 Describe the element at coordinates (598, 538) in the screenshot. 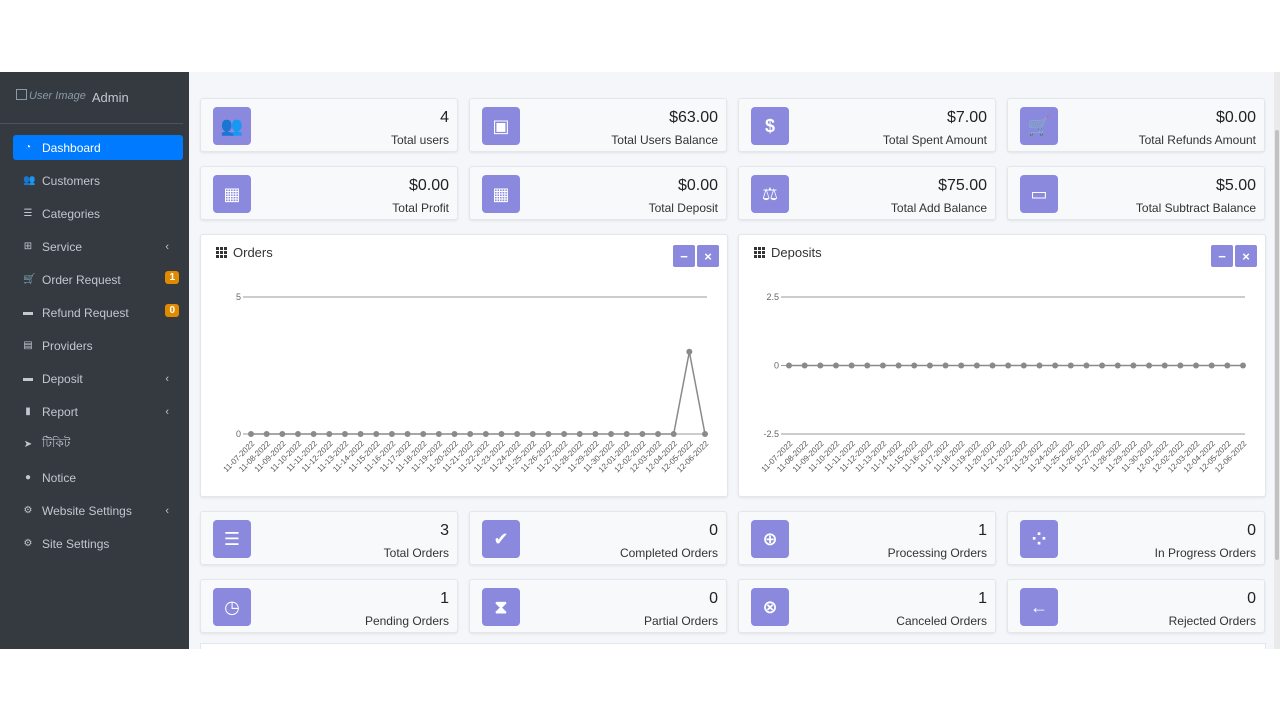

I see `stat-card: ✔ 0 Completed Orders` at that location.